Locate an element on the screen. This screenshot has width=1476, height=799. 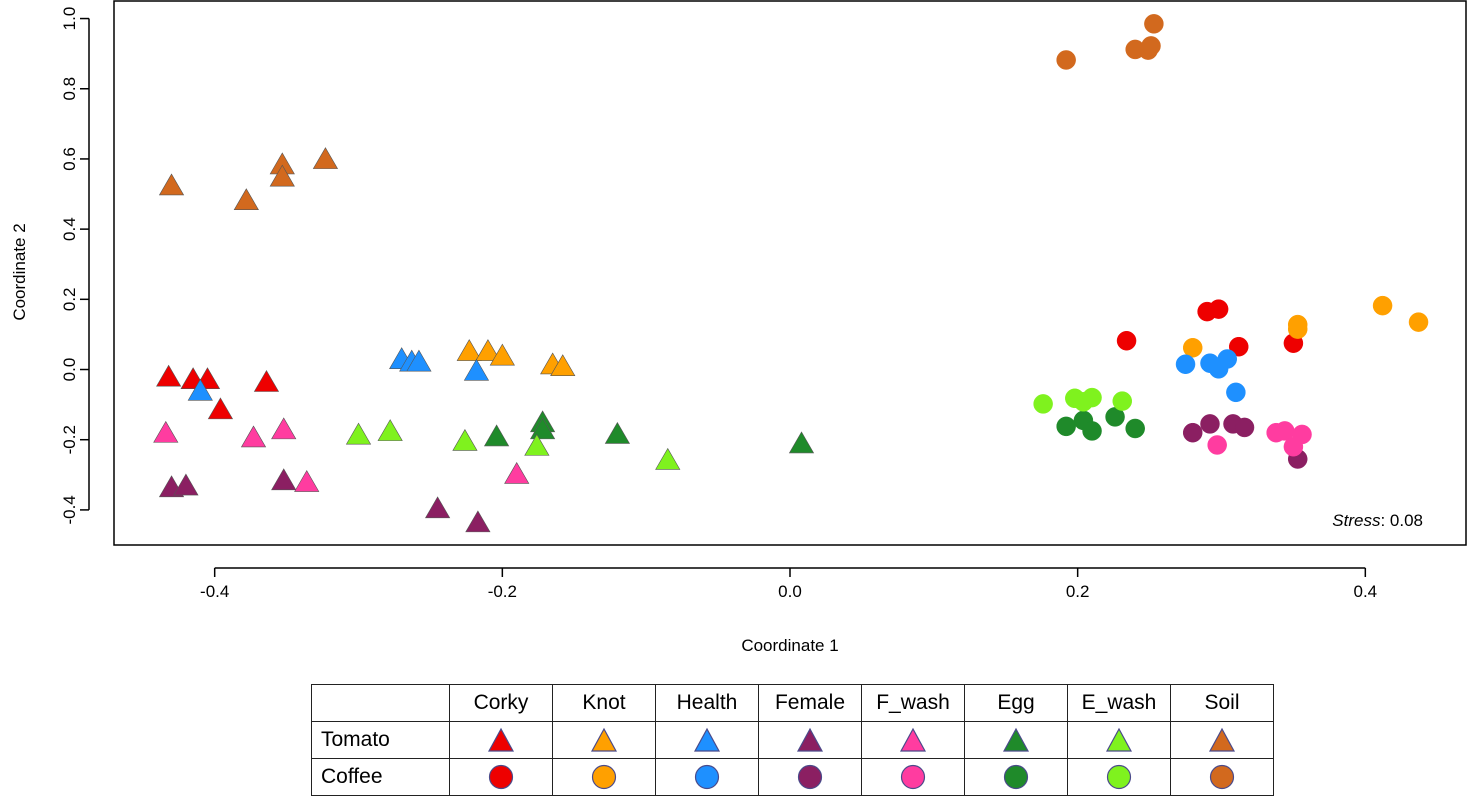
legend-symbol-tomato-health is located at coordinates (707, 740).